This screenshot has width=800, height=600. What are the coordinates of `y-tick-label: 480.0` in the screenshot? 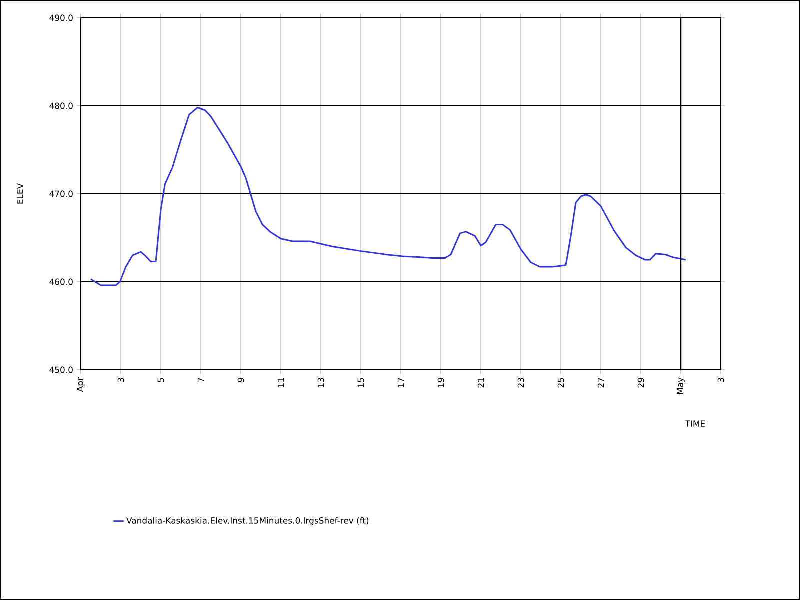 It's located at (61, 106).